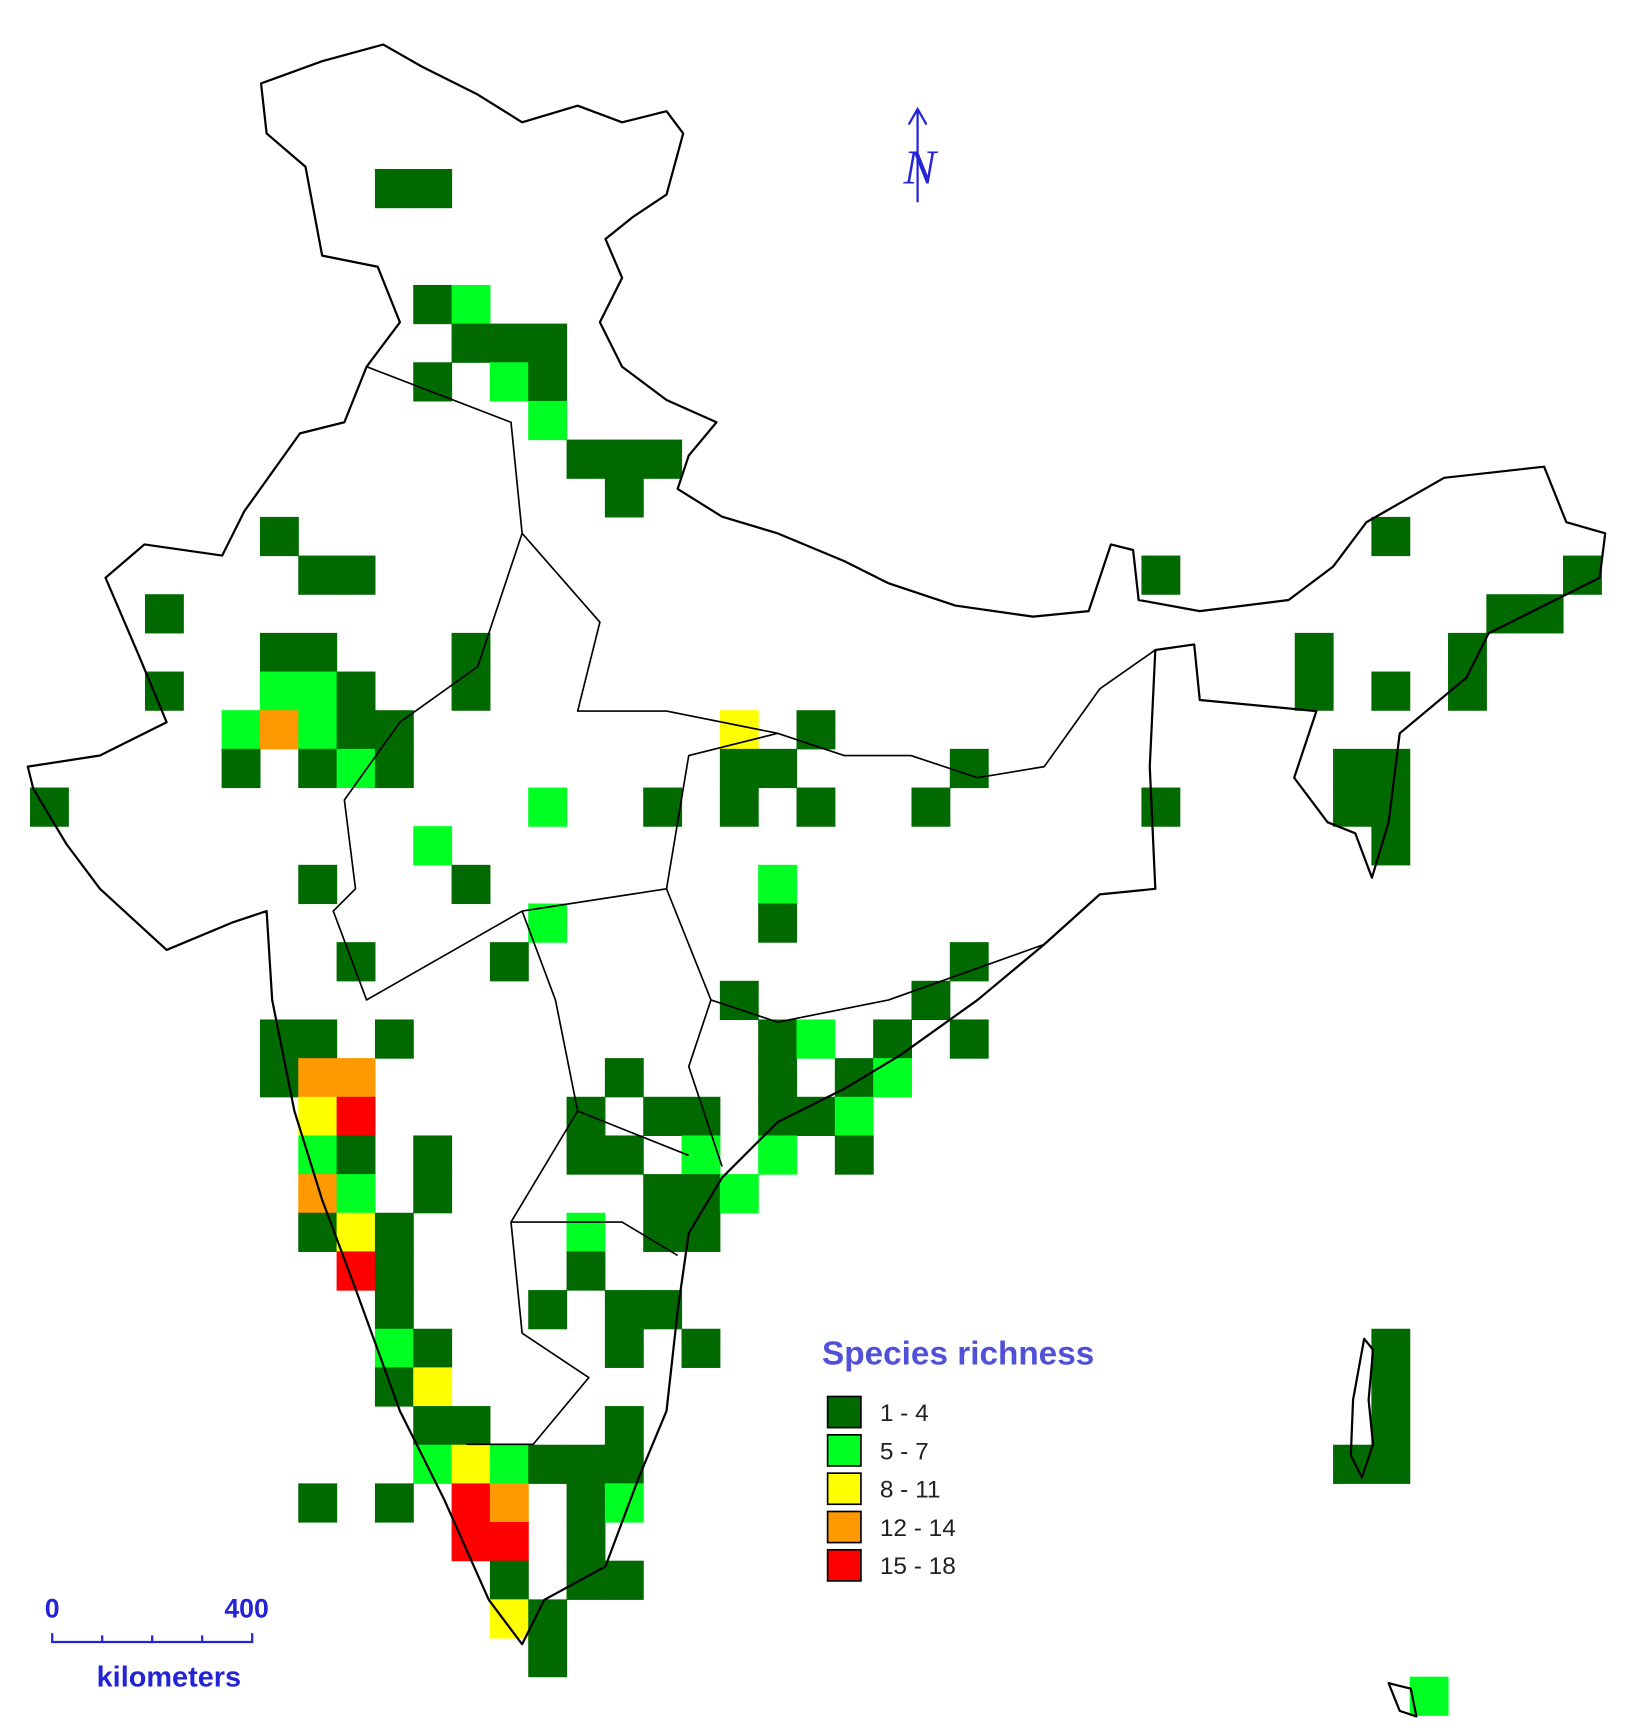  Describe the element at coordinates (918, 1566) in the screenshot. I see `legend-label: 15 - 18` at that location.